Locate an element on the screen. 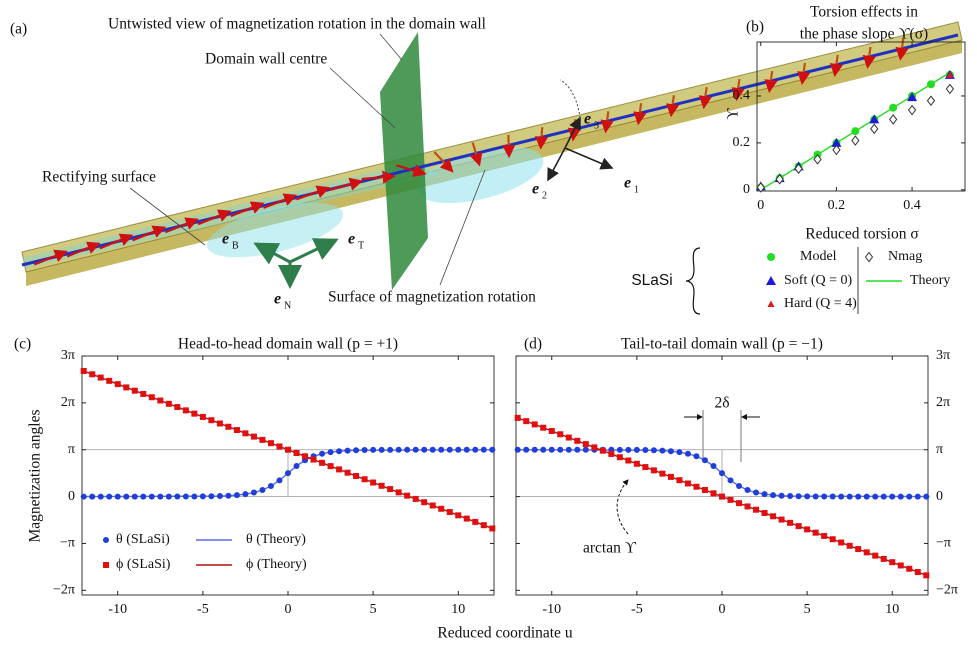 Image resolution: width=977 pixels, height=646 pixels. vector-symbol: e is located at coordinates (535, 189).